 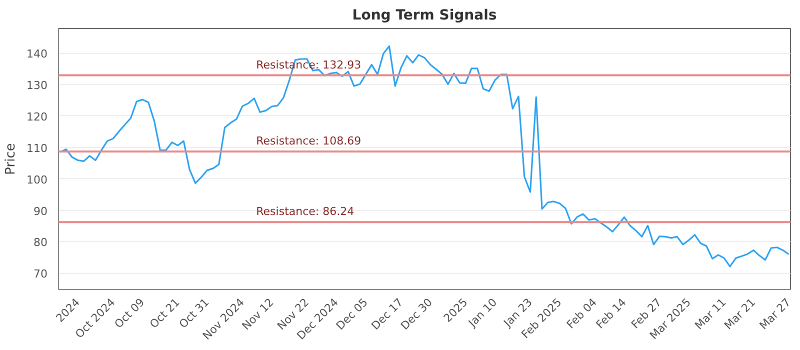 I want to click on chart-title: Long Term Signals, so click(x=424, y=16).